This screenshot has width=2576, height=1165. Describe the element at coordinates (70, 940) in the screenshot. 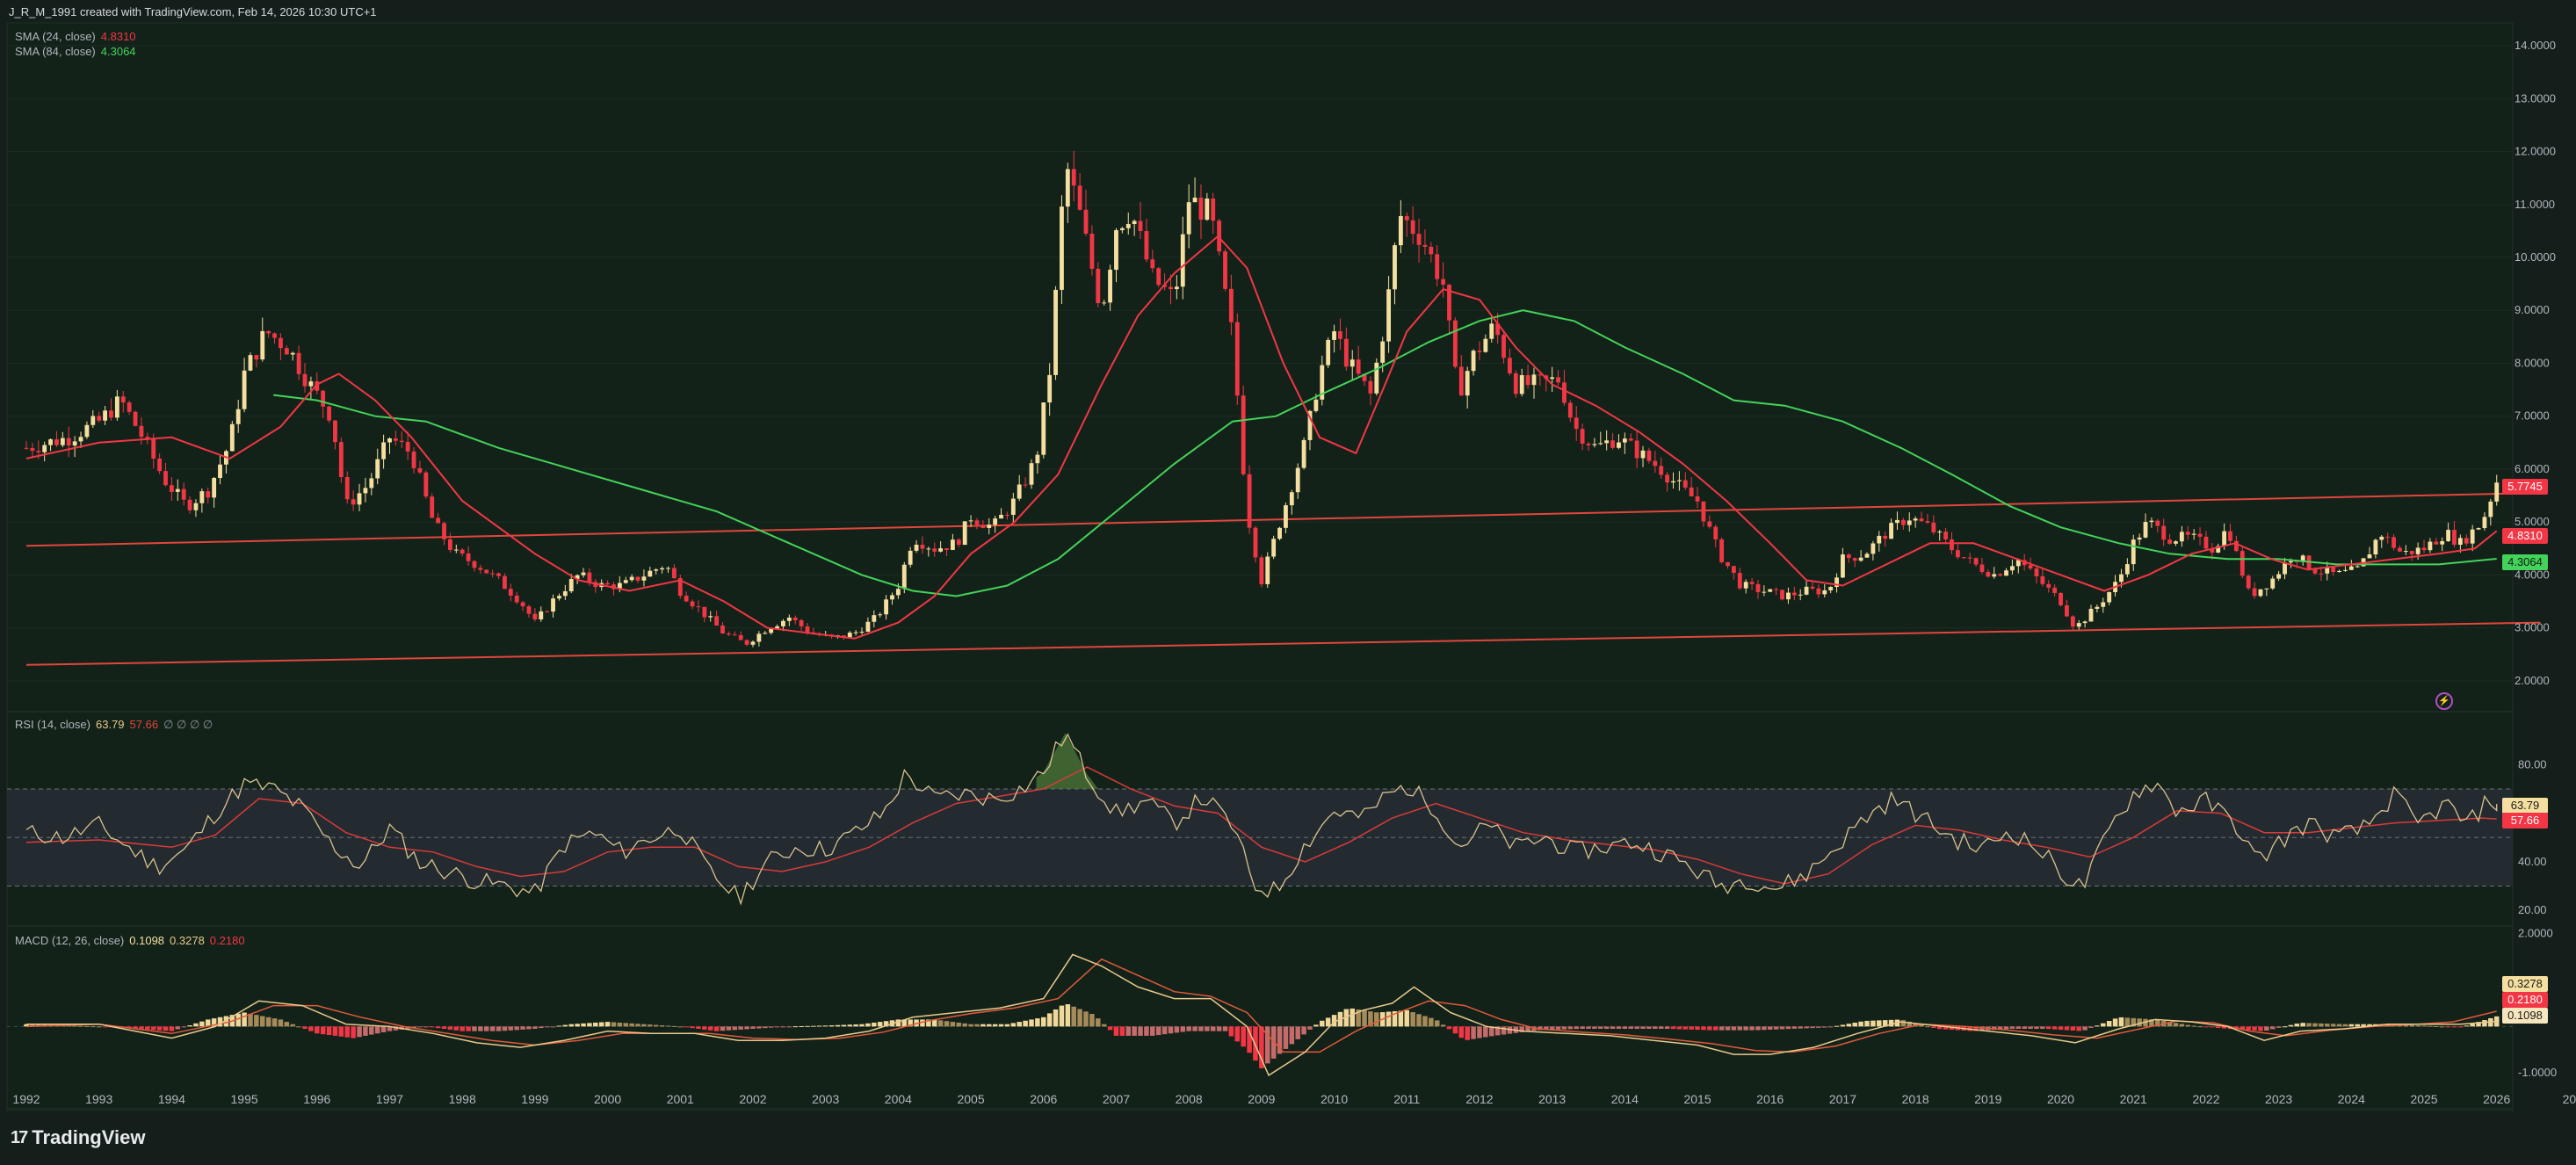

I see `legend-macd-label: MACD (12, 26, close)` at that location.